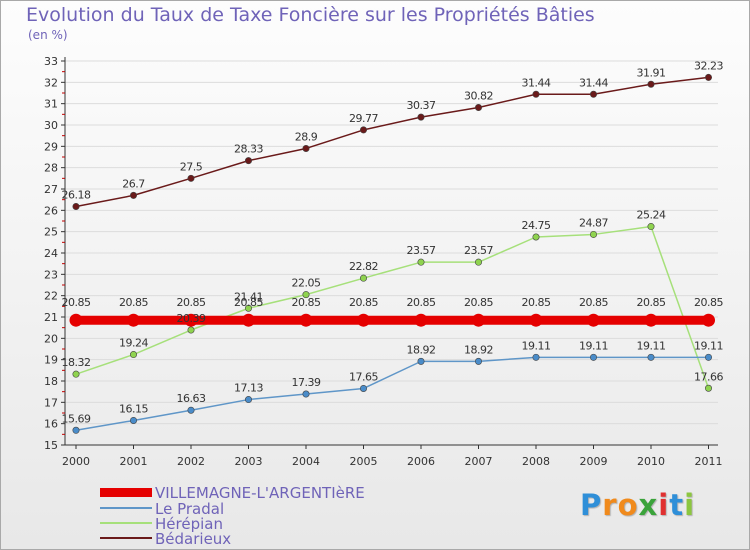 Image resolution: width=750 pixels, height=550 pixels. I want to click on y-tick-label: 20, so click(51, 338).